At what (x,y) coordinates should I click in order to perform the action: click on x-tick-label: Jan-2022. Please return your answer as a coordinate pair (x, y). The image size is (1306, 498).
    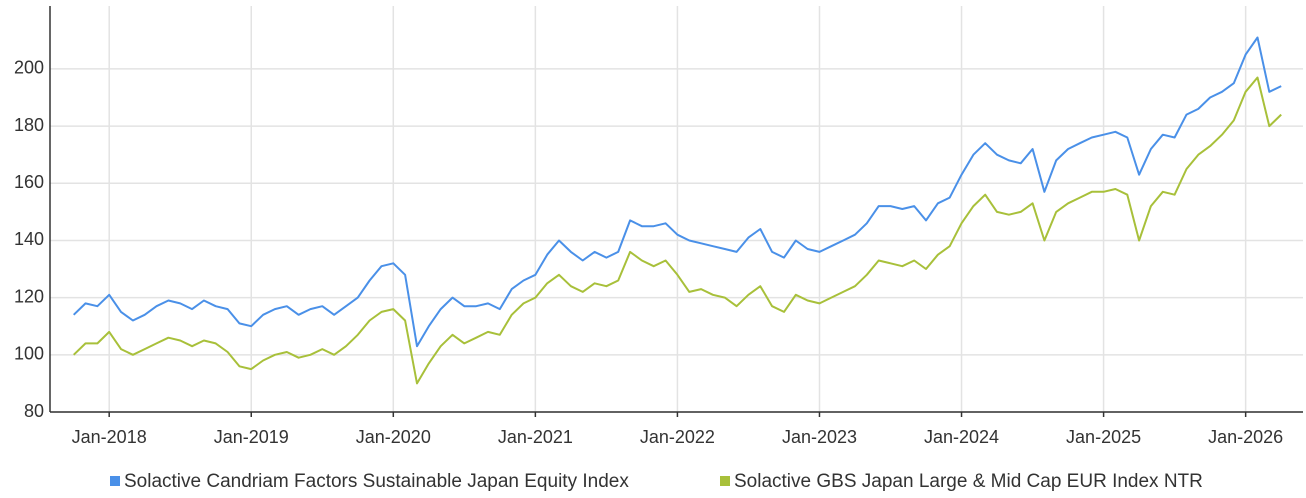
    Looking at the image, I should click on (677, 437).